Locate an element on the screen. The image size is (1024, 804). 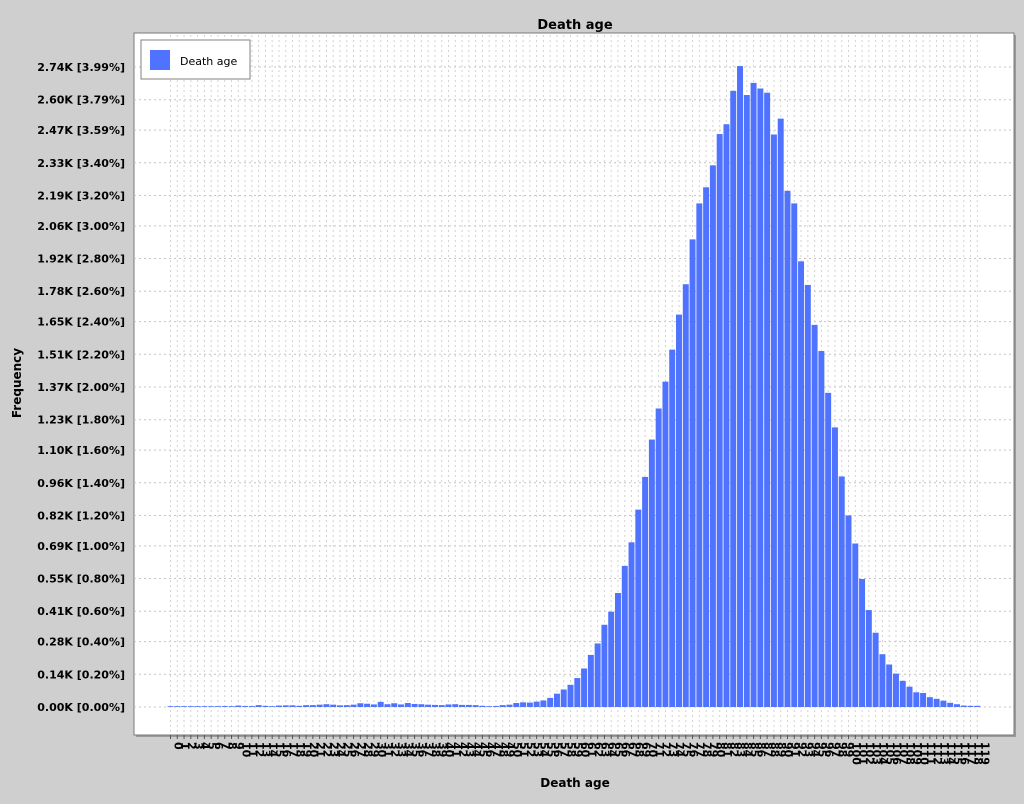
x-tick-label: 37 is located at coordinates (428, 749).